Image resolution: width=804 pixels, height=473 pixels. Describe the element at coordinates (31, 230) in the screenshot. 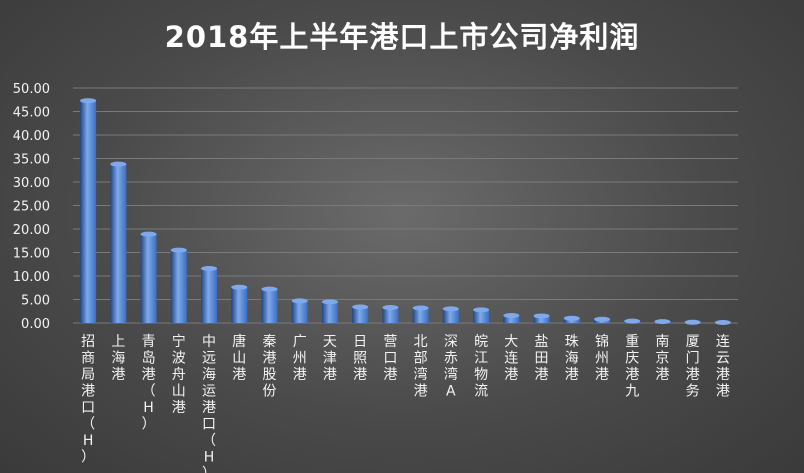

I see `y-tick-label: 20.00` at that location.